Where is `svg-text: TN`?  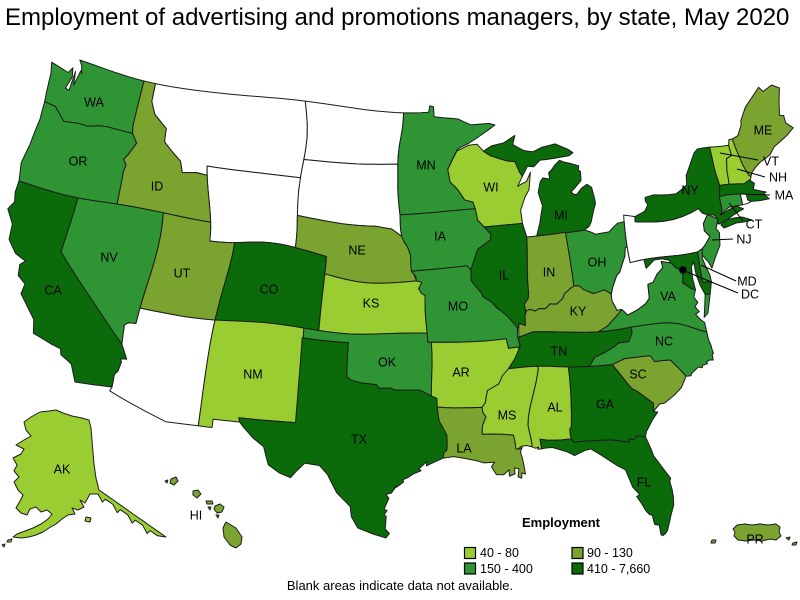
svg-text: TN is located at coordinates (559, 352).